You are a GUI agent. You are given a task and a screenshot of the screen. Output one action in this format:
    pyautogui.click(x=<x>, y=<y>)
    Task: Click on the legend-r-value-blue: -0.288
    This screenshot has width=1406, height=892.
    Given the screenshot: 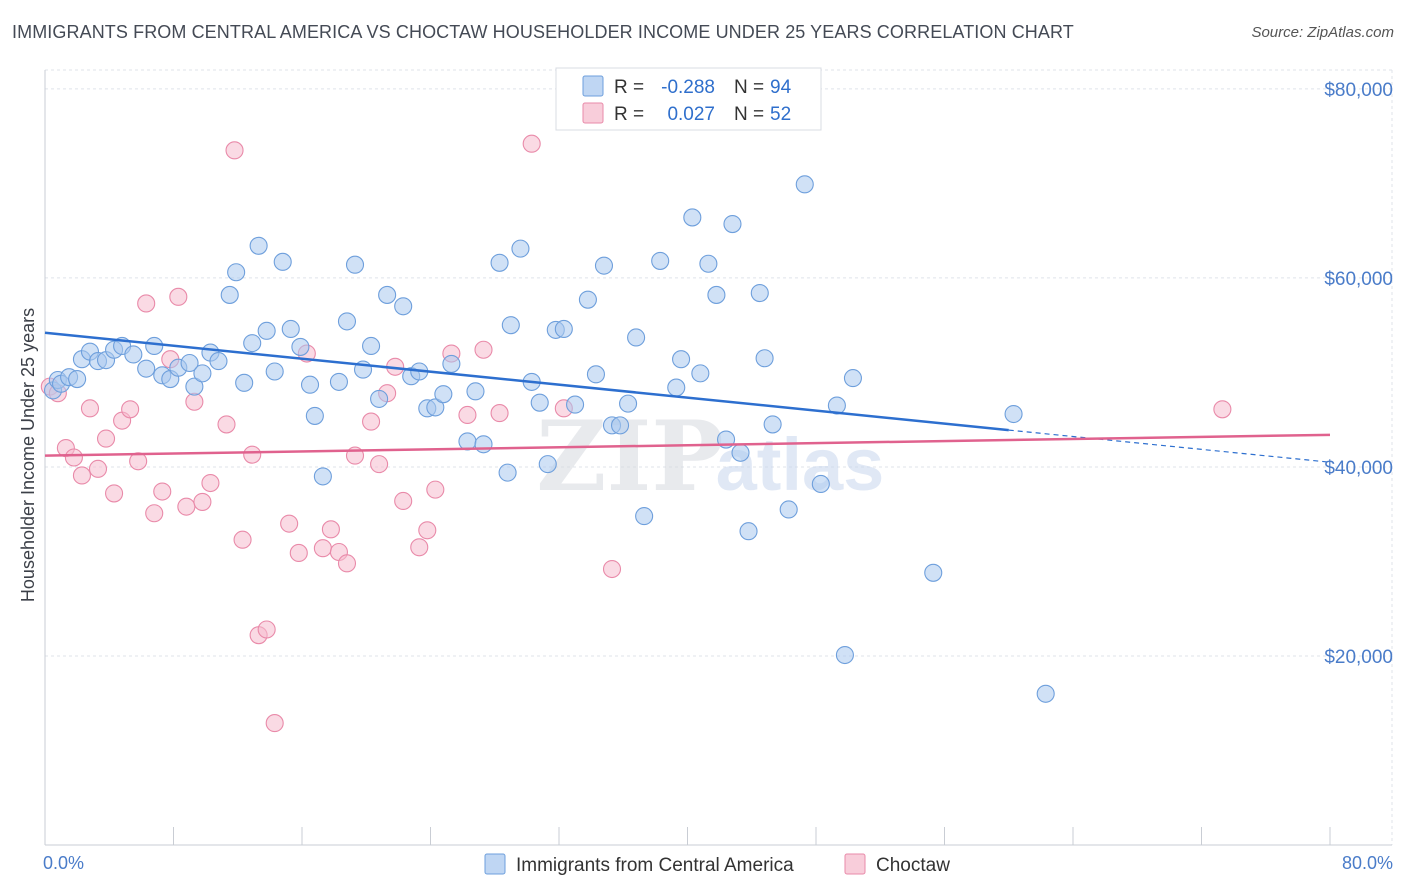 What is the action you would take?
    pyautogui.click(x=688, y=87)
    